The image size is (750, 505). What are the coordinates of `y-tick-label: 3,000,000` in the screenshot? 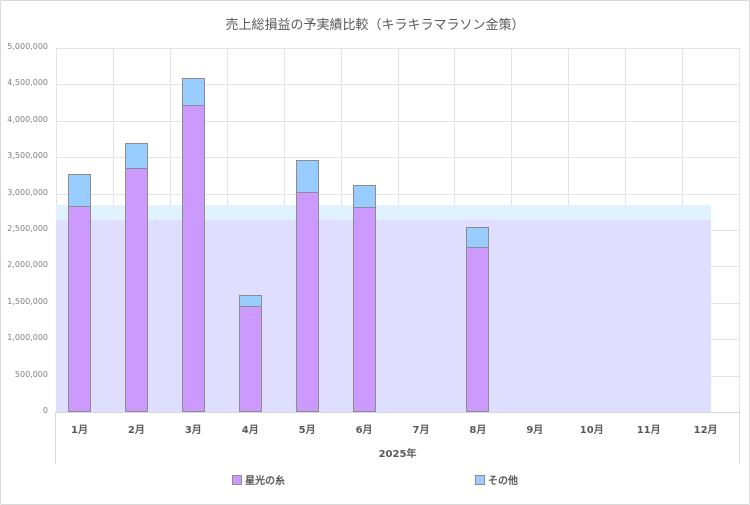 It's located at (27, 192).